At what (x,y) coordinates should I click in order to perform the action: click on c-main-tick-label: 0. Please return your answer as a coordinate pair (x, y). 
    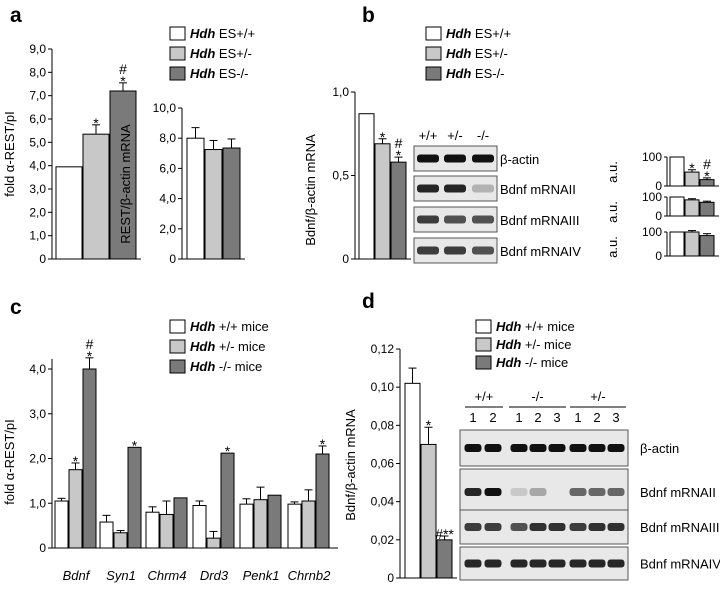
    Looking at the image, I should click on (42, 548).